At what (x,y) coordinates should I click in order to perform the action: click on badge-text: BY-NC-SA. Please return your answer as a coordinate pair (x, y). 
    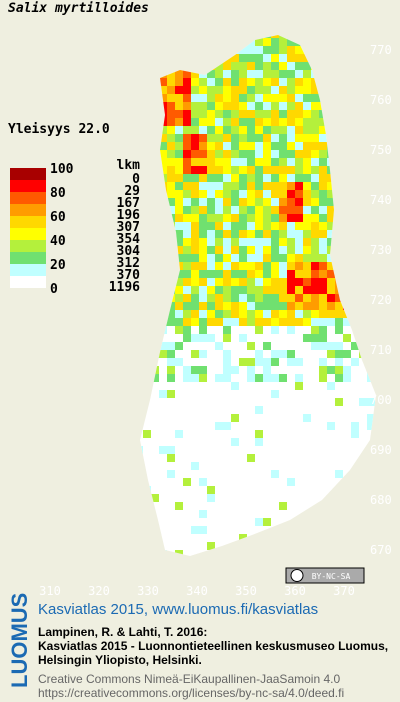
    Looking at the image, I should click on (331, 576).